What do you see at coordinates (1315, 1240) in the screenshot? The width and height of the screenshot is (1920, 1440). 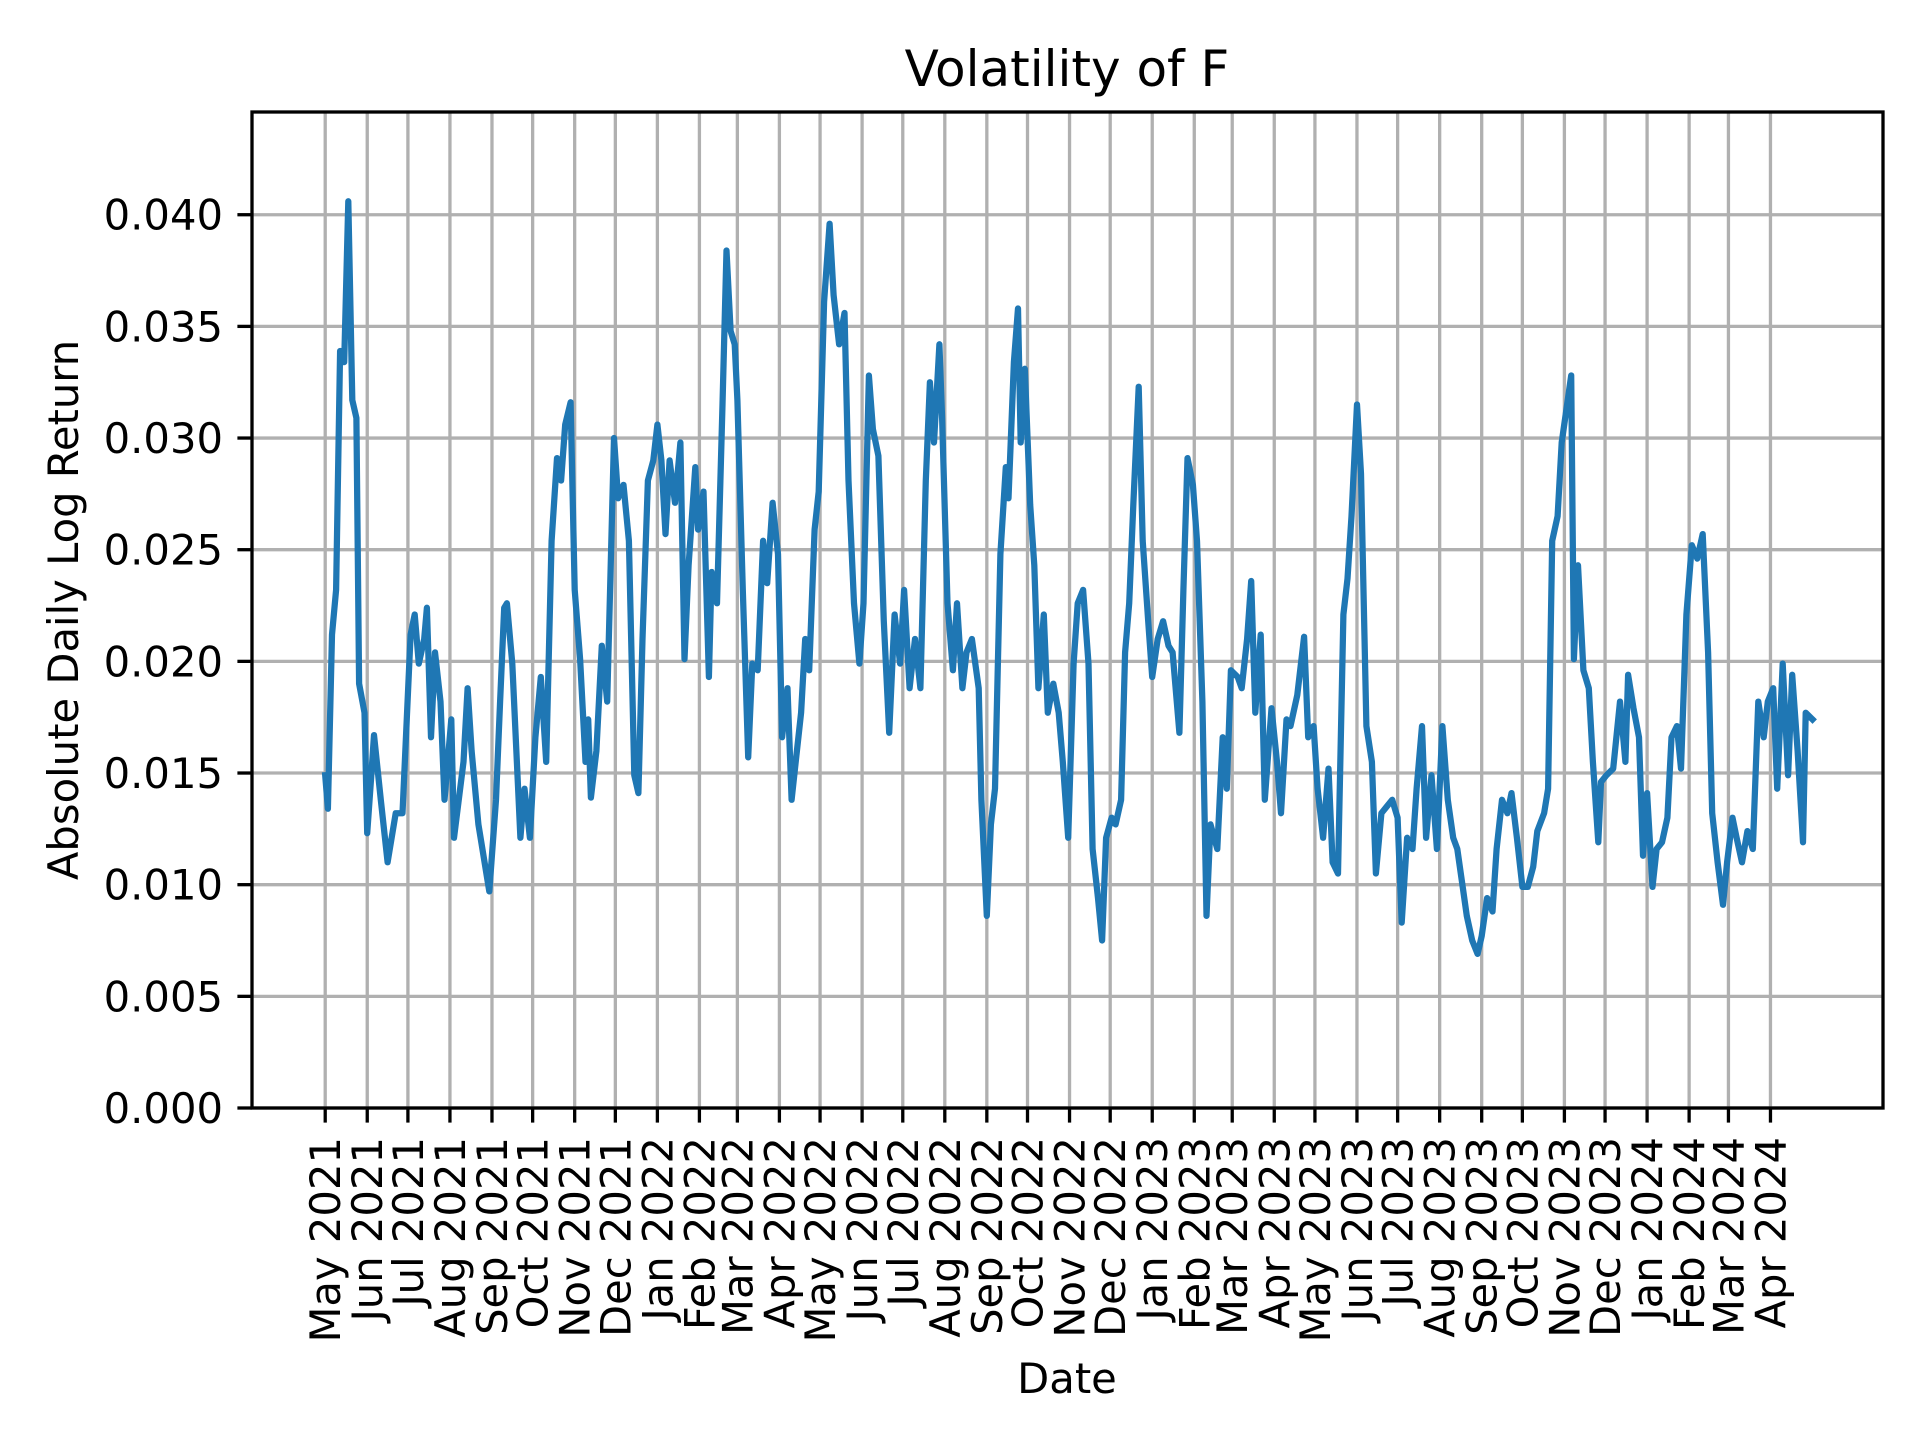 I see `x-tick-label: May 2023` at bounding box center [1315, 1240].